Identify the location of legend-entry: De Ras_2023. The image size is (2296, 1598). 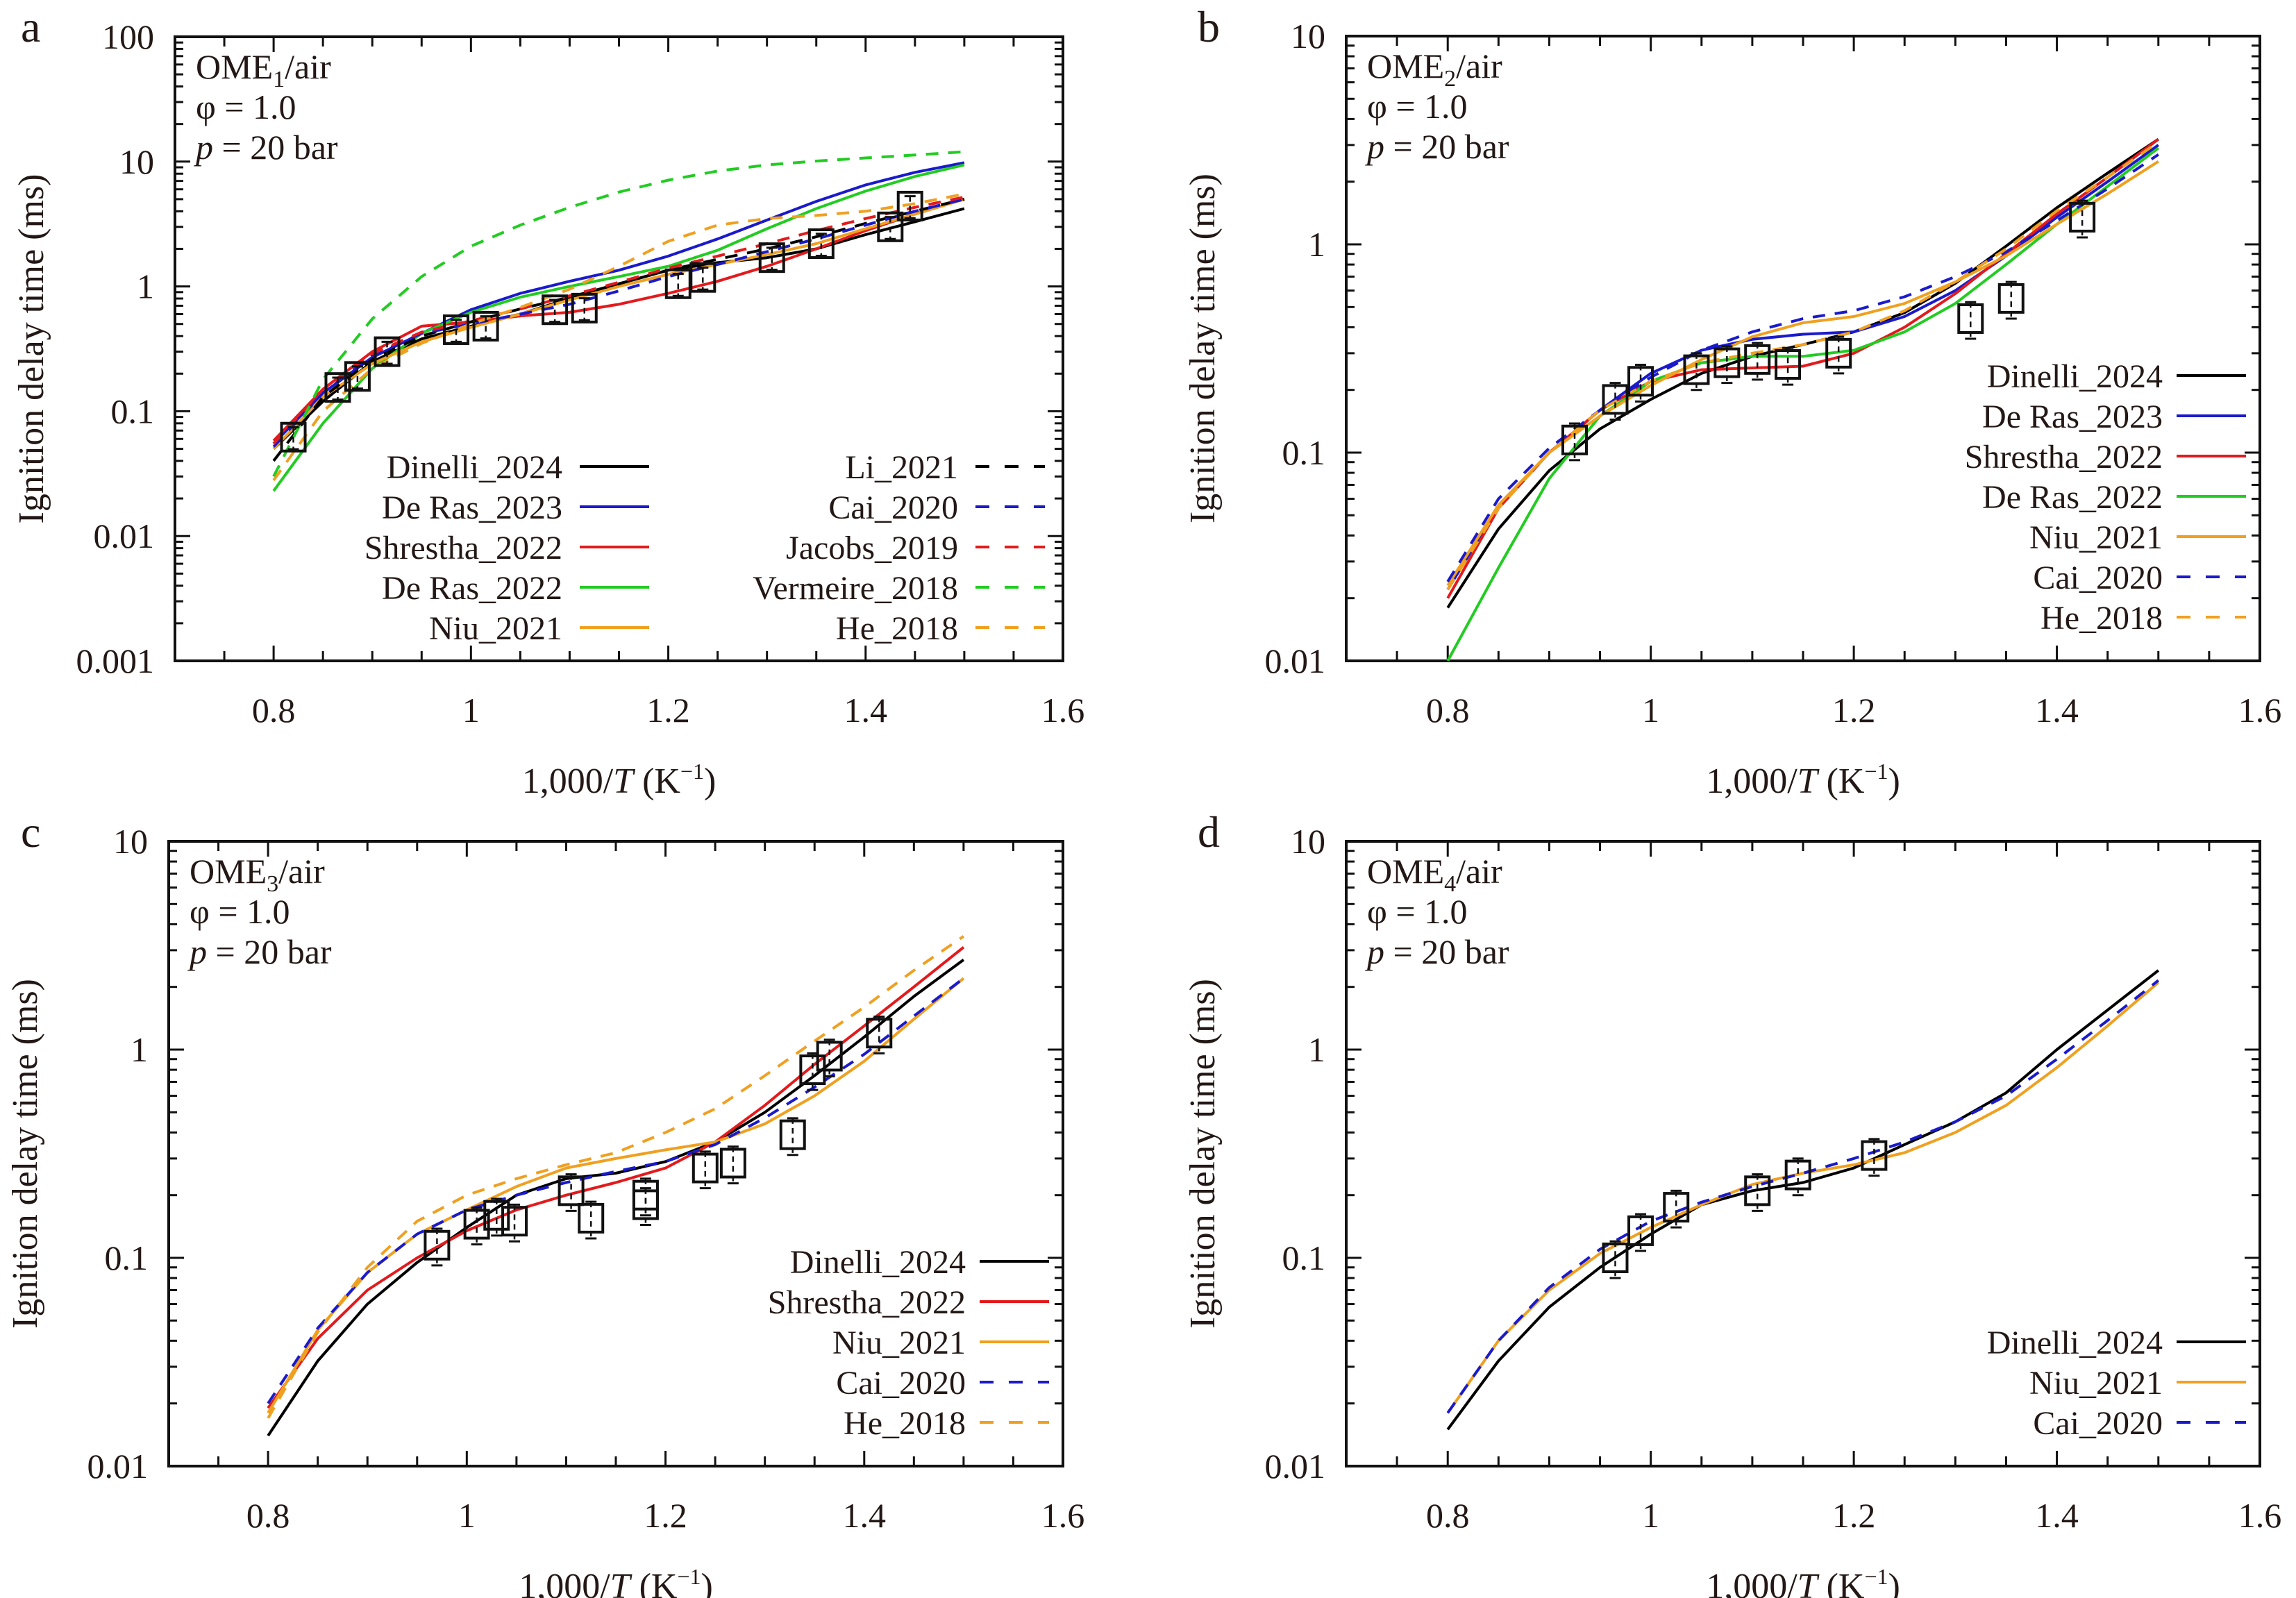
(515, 508).